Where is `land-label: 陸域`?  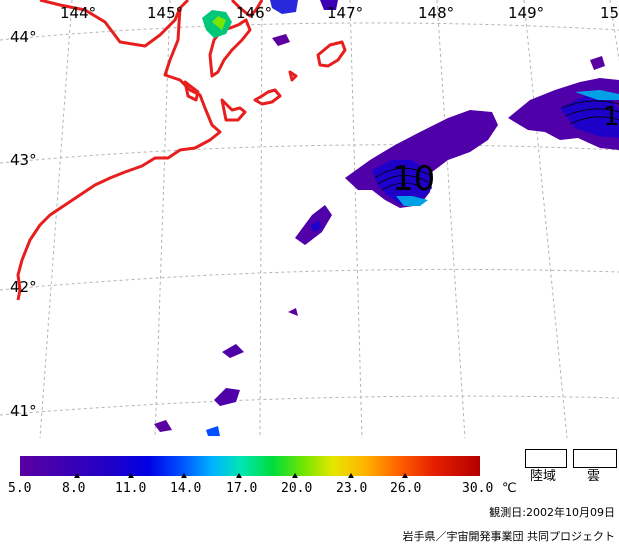
land-label: 陸域 is located at coordinates (543, 476).